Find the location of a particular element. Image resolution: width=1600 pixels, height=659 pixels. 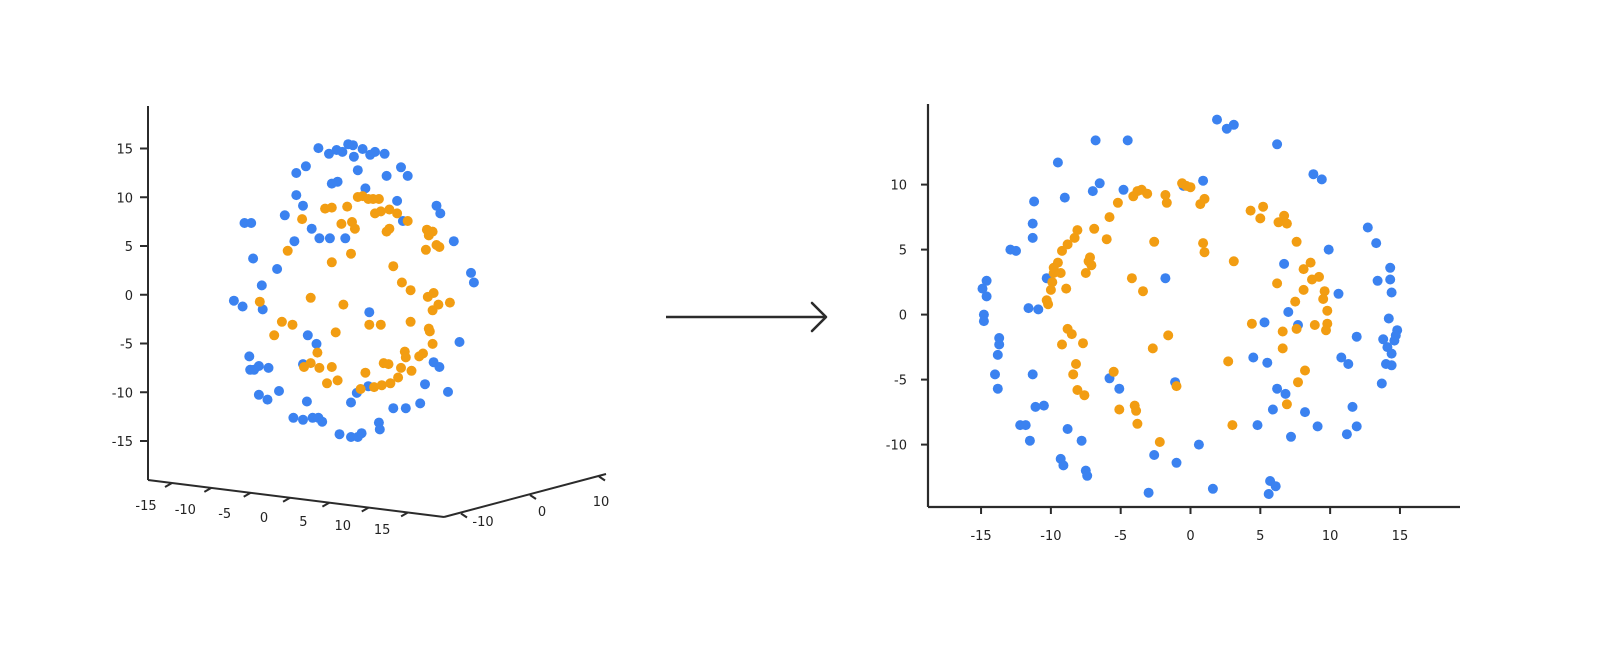

points-3d is located at coordinates (353, 290).